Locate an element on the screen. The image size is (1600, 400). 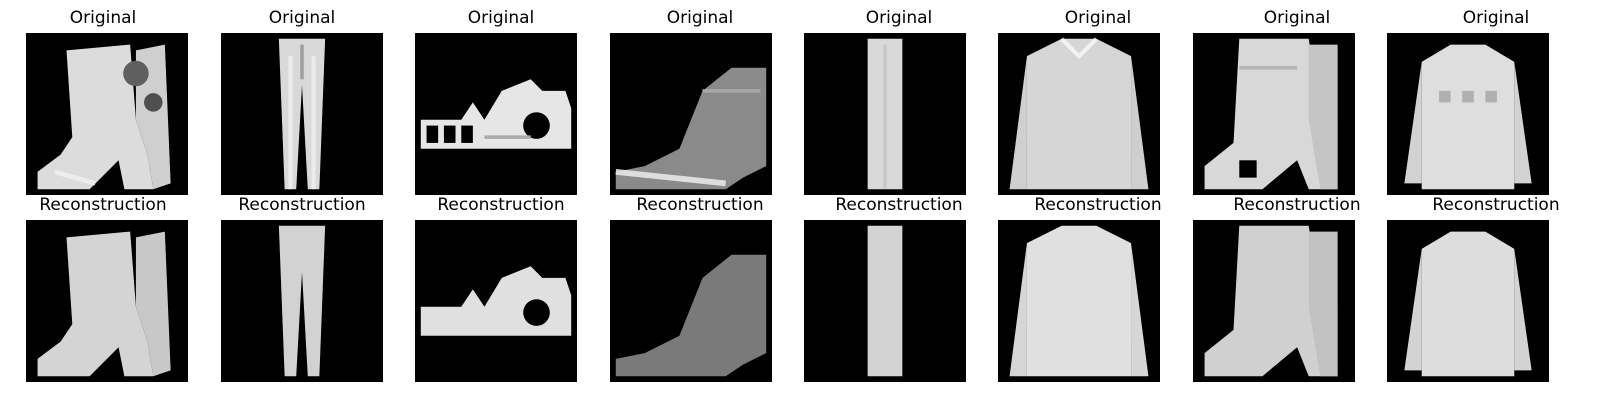
row-reconstruction-title-1: Reconstruction is located at coordinates (103, 205).